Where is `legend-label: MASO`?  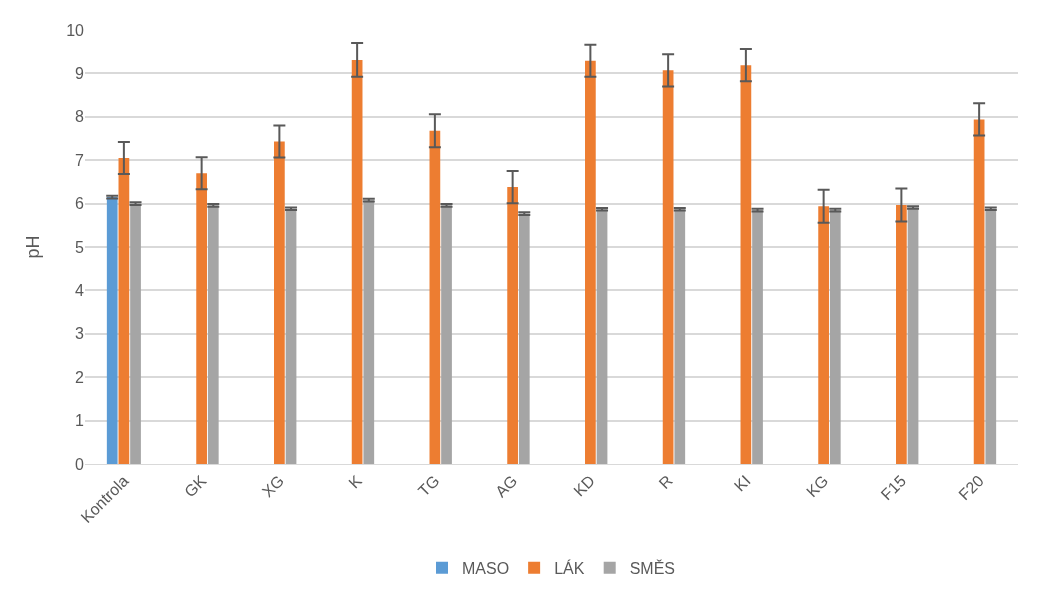 legend-label: MASO is located at coordinates (486, 568).